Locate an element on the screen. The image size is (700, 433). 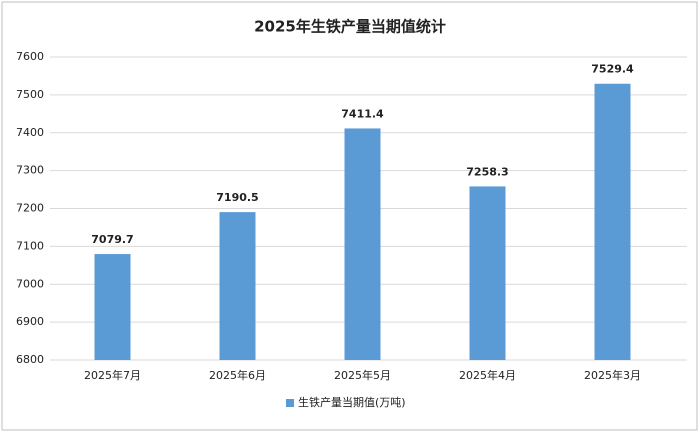
x-tick-label: 2025年6月 is located at coordinates (237, 375).